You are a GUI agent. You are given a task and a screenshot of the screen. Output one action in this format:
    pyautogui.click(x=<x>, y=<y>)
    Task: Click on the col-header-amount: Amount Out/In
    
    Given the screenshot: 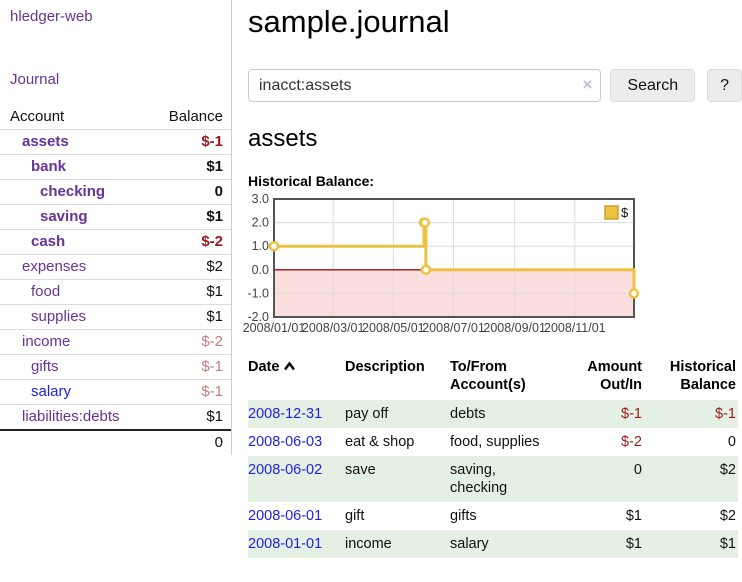 What is the action you would take?
    pyautogui.click(x=614, y=376)
    